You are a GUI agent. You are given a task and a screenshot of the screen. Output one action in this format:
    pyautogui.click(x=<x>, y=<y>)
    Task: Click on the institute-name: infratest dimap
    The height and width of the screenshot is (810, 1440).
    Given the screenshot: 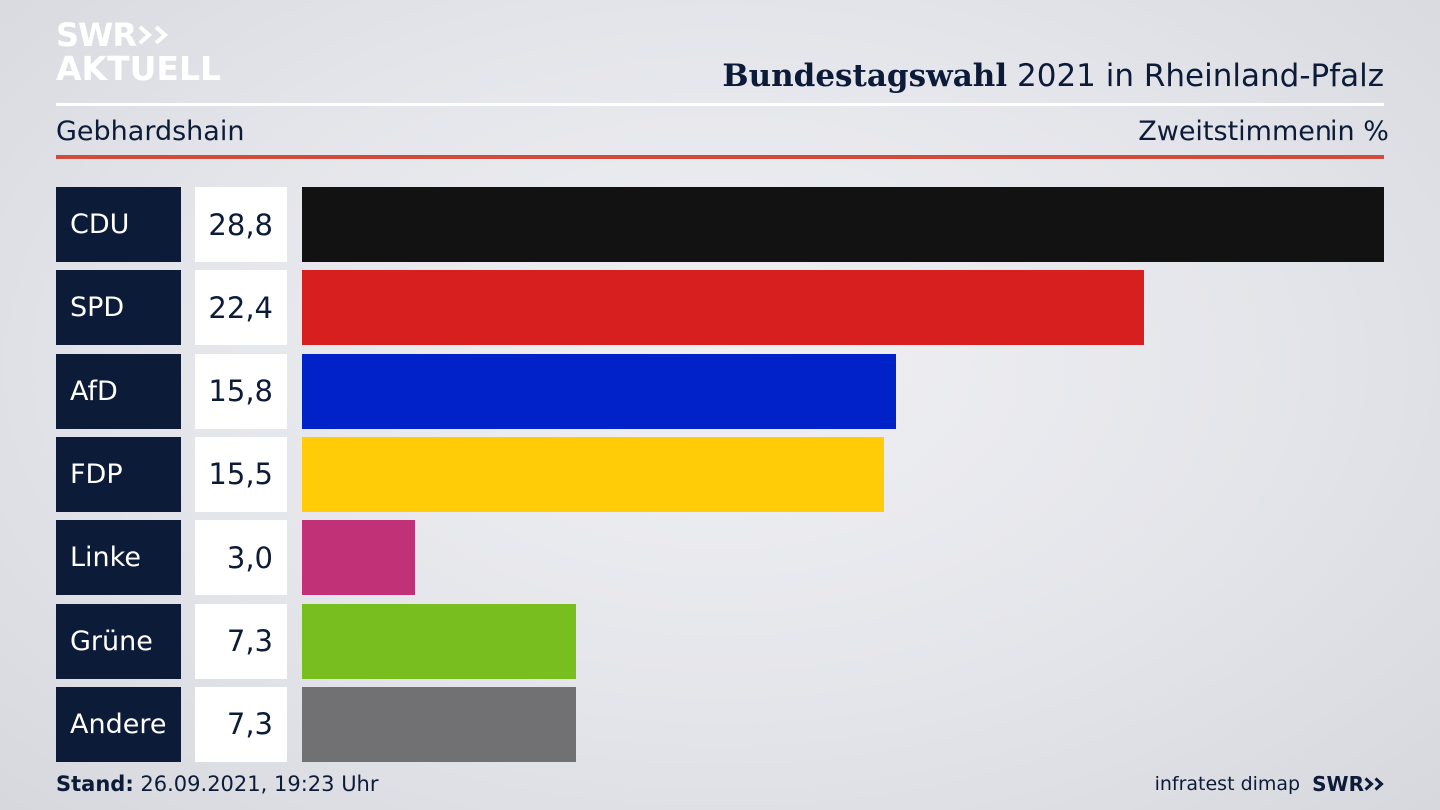 What is the action you would take?
    pyautogui.click(x=1227, y=784)
    